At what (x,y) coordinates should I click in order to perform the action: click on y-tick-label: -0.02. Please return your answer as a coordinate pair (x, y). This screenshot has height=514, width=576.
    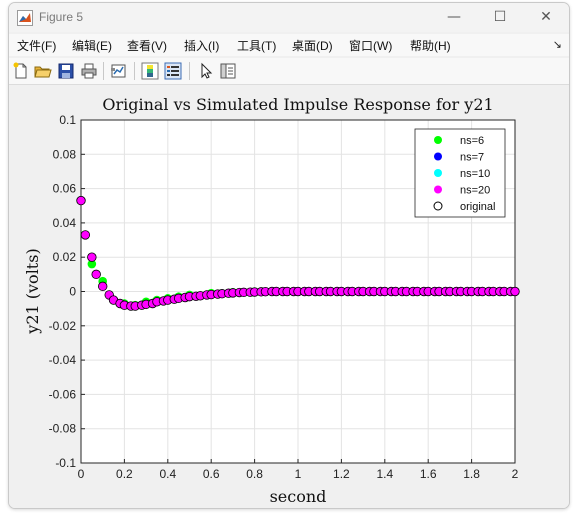
    Looking at the image, I should click on (63, 326).